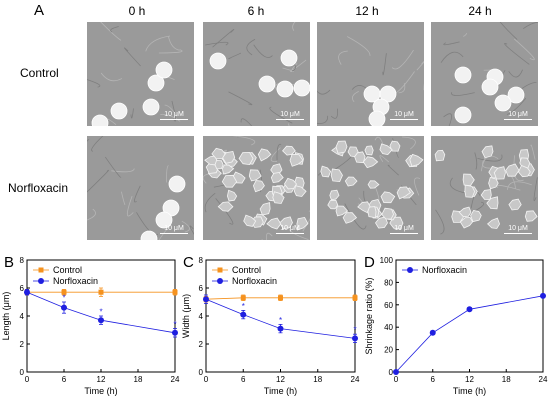  What do you see at coordinates (220, 281) in the screenshot?
I see `legend-marker` at bounding box center [220, 281].